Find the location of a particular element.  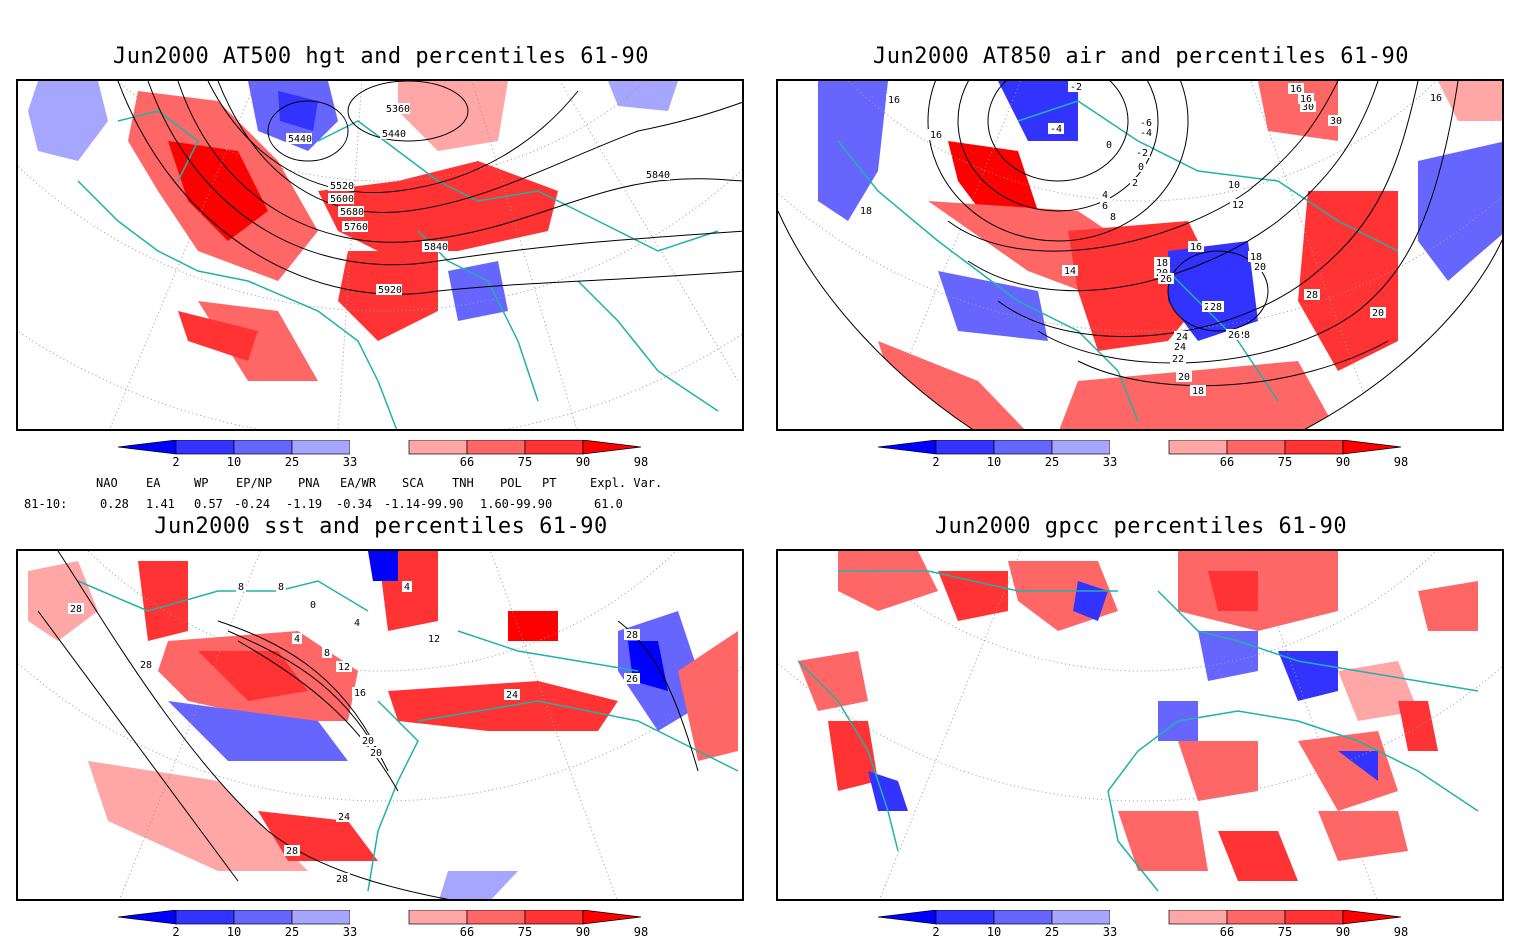

teleconn-value: -1.19 is located at coordinates (304, 504).